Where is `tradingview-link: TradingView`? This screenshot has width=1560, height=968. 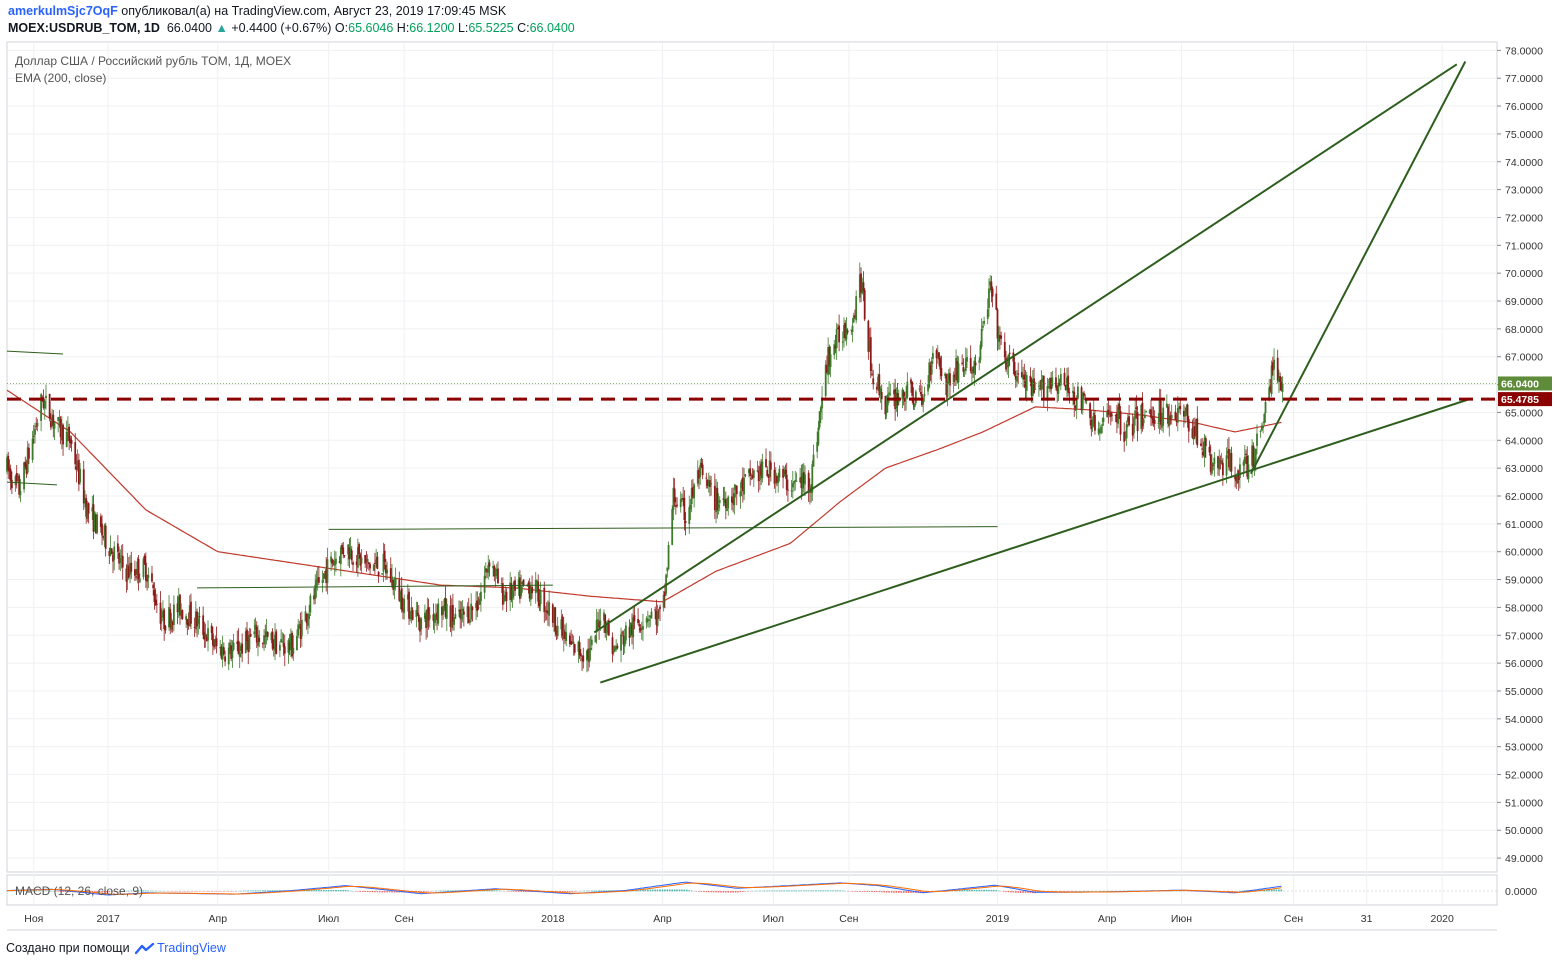
tradingview-link: TradingView is located at coordinates (191, 948).